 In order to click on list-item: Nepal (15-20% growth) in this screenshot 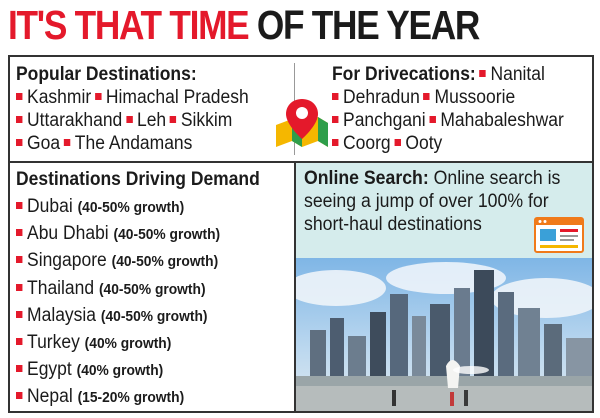, I will do `click(138, 397)`.